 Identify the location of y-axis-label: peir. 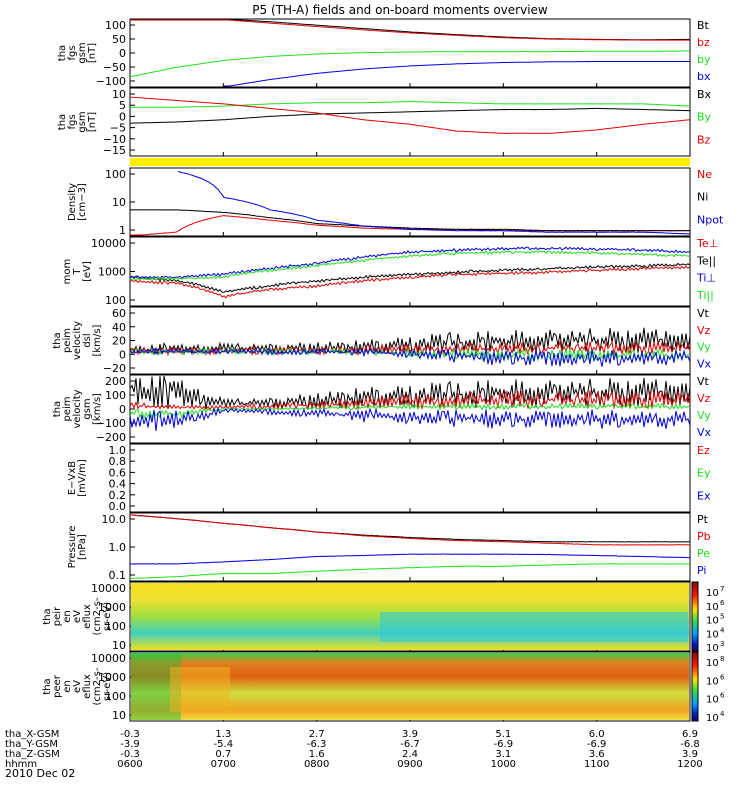
(57, 616).